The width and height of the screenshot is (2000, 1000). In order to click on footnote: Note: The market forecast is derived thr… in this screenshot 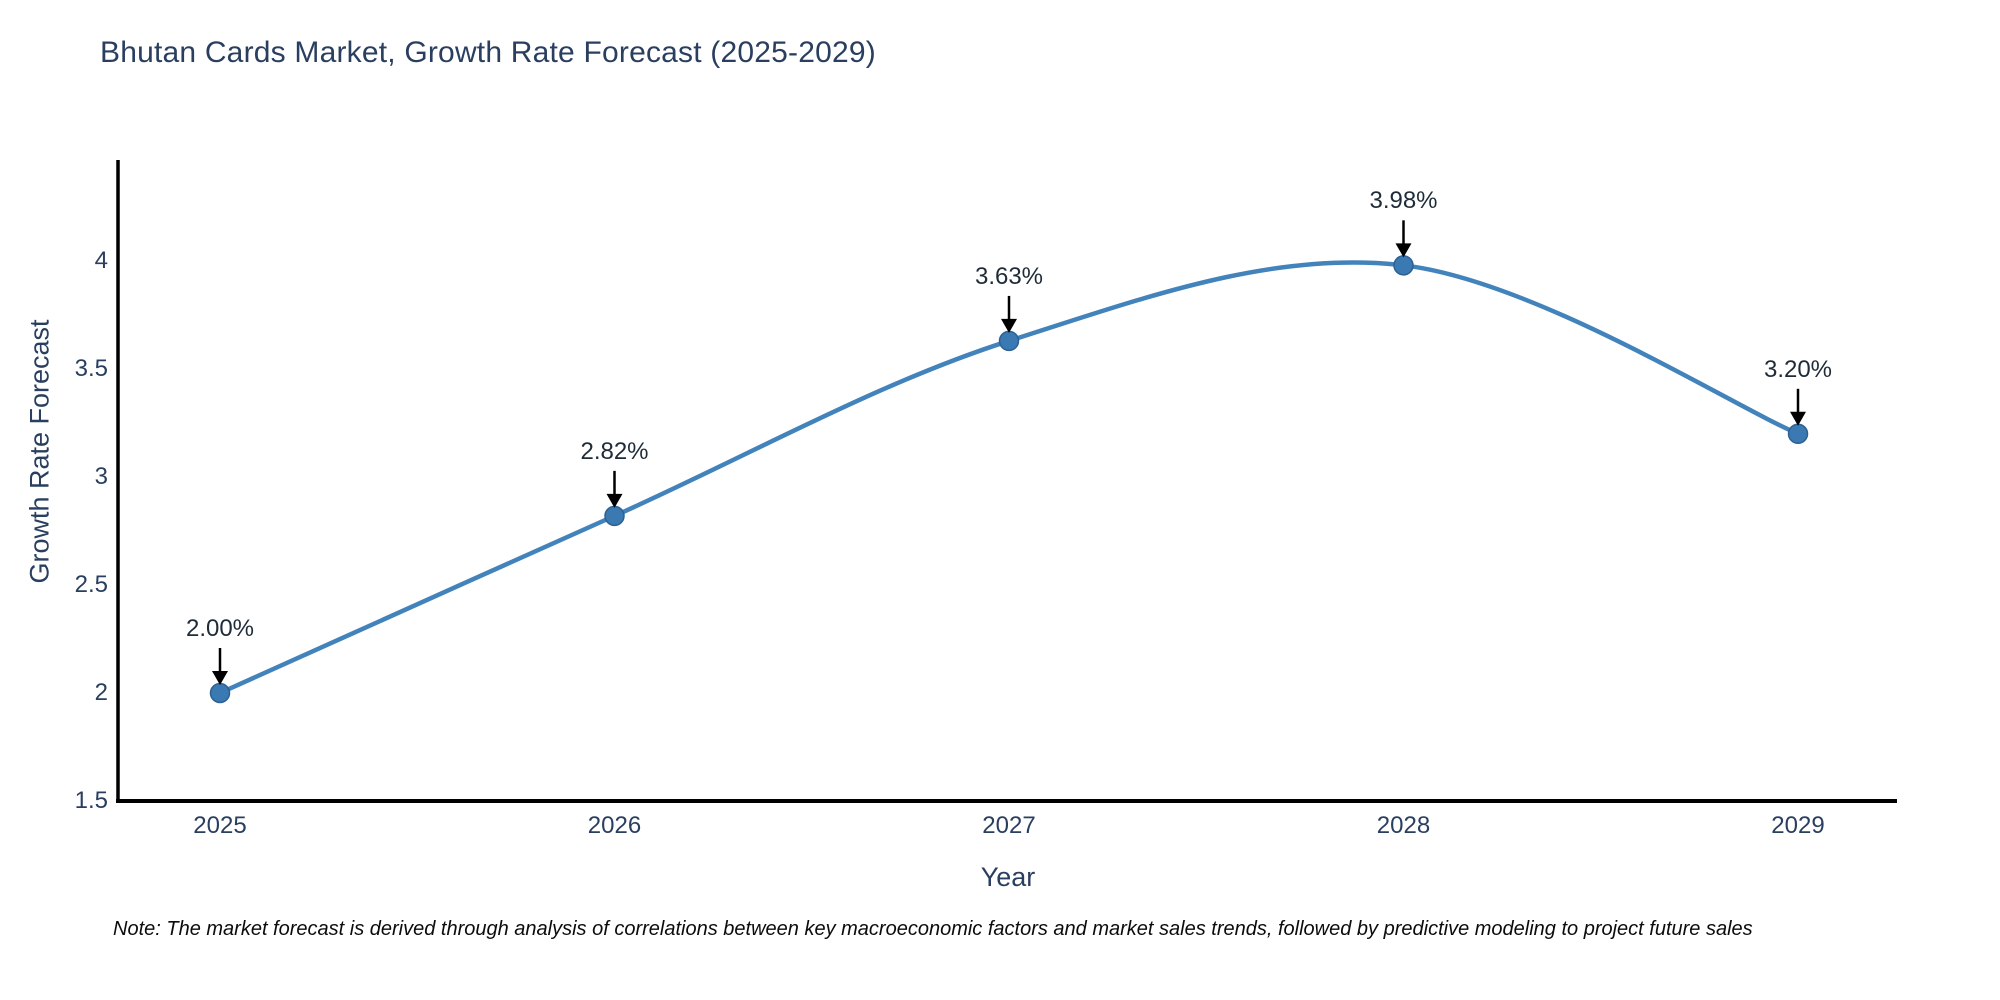, I will do `click(933, 929)`.